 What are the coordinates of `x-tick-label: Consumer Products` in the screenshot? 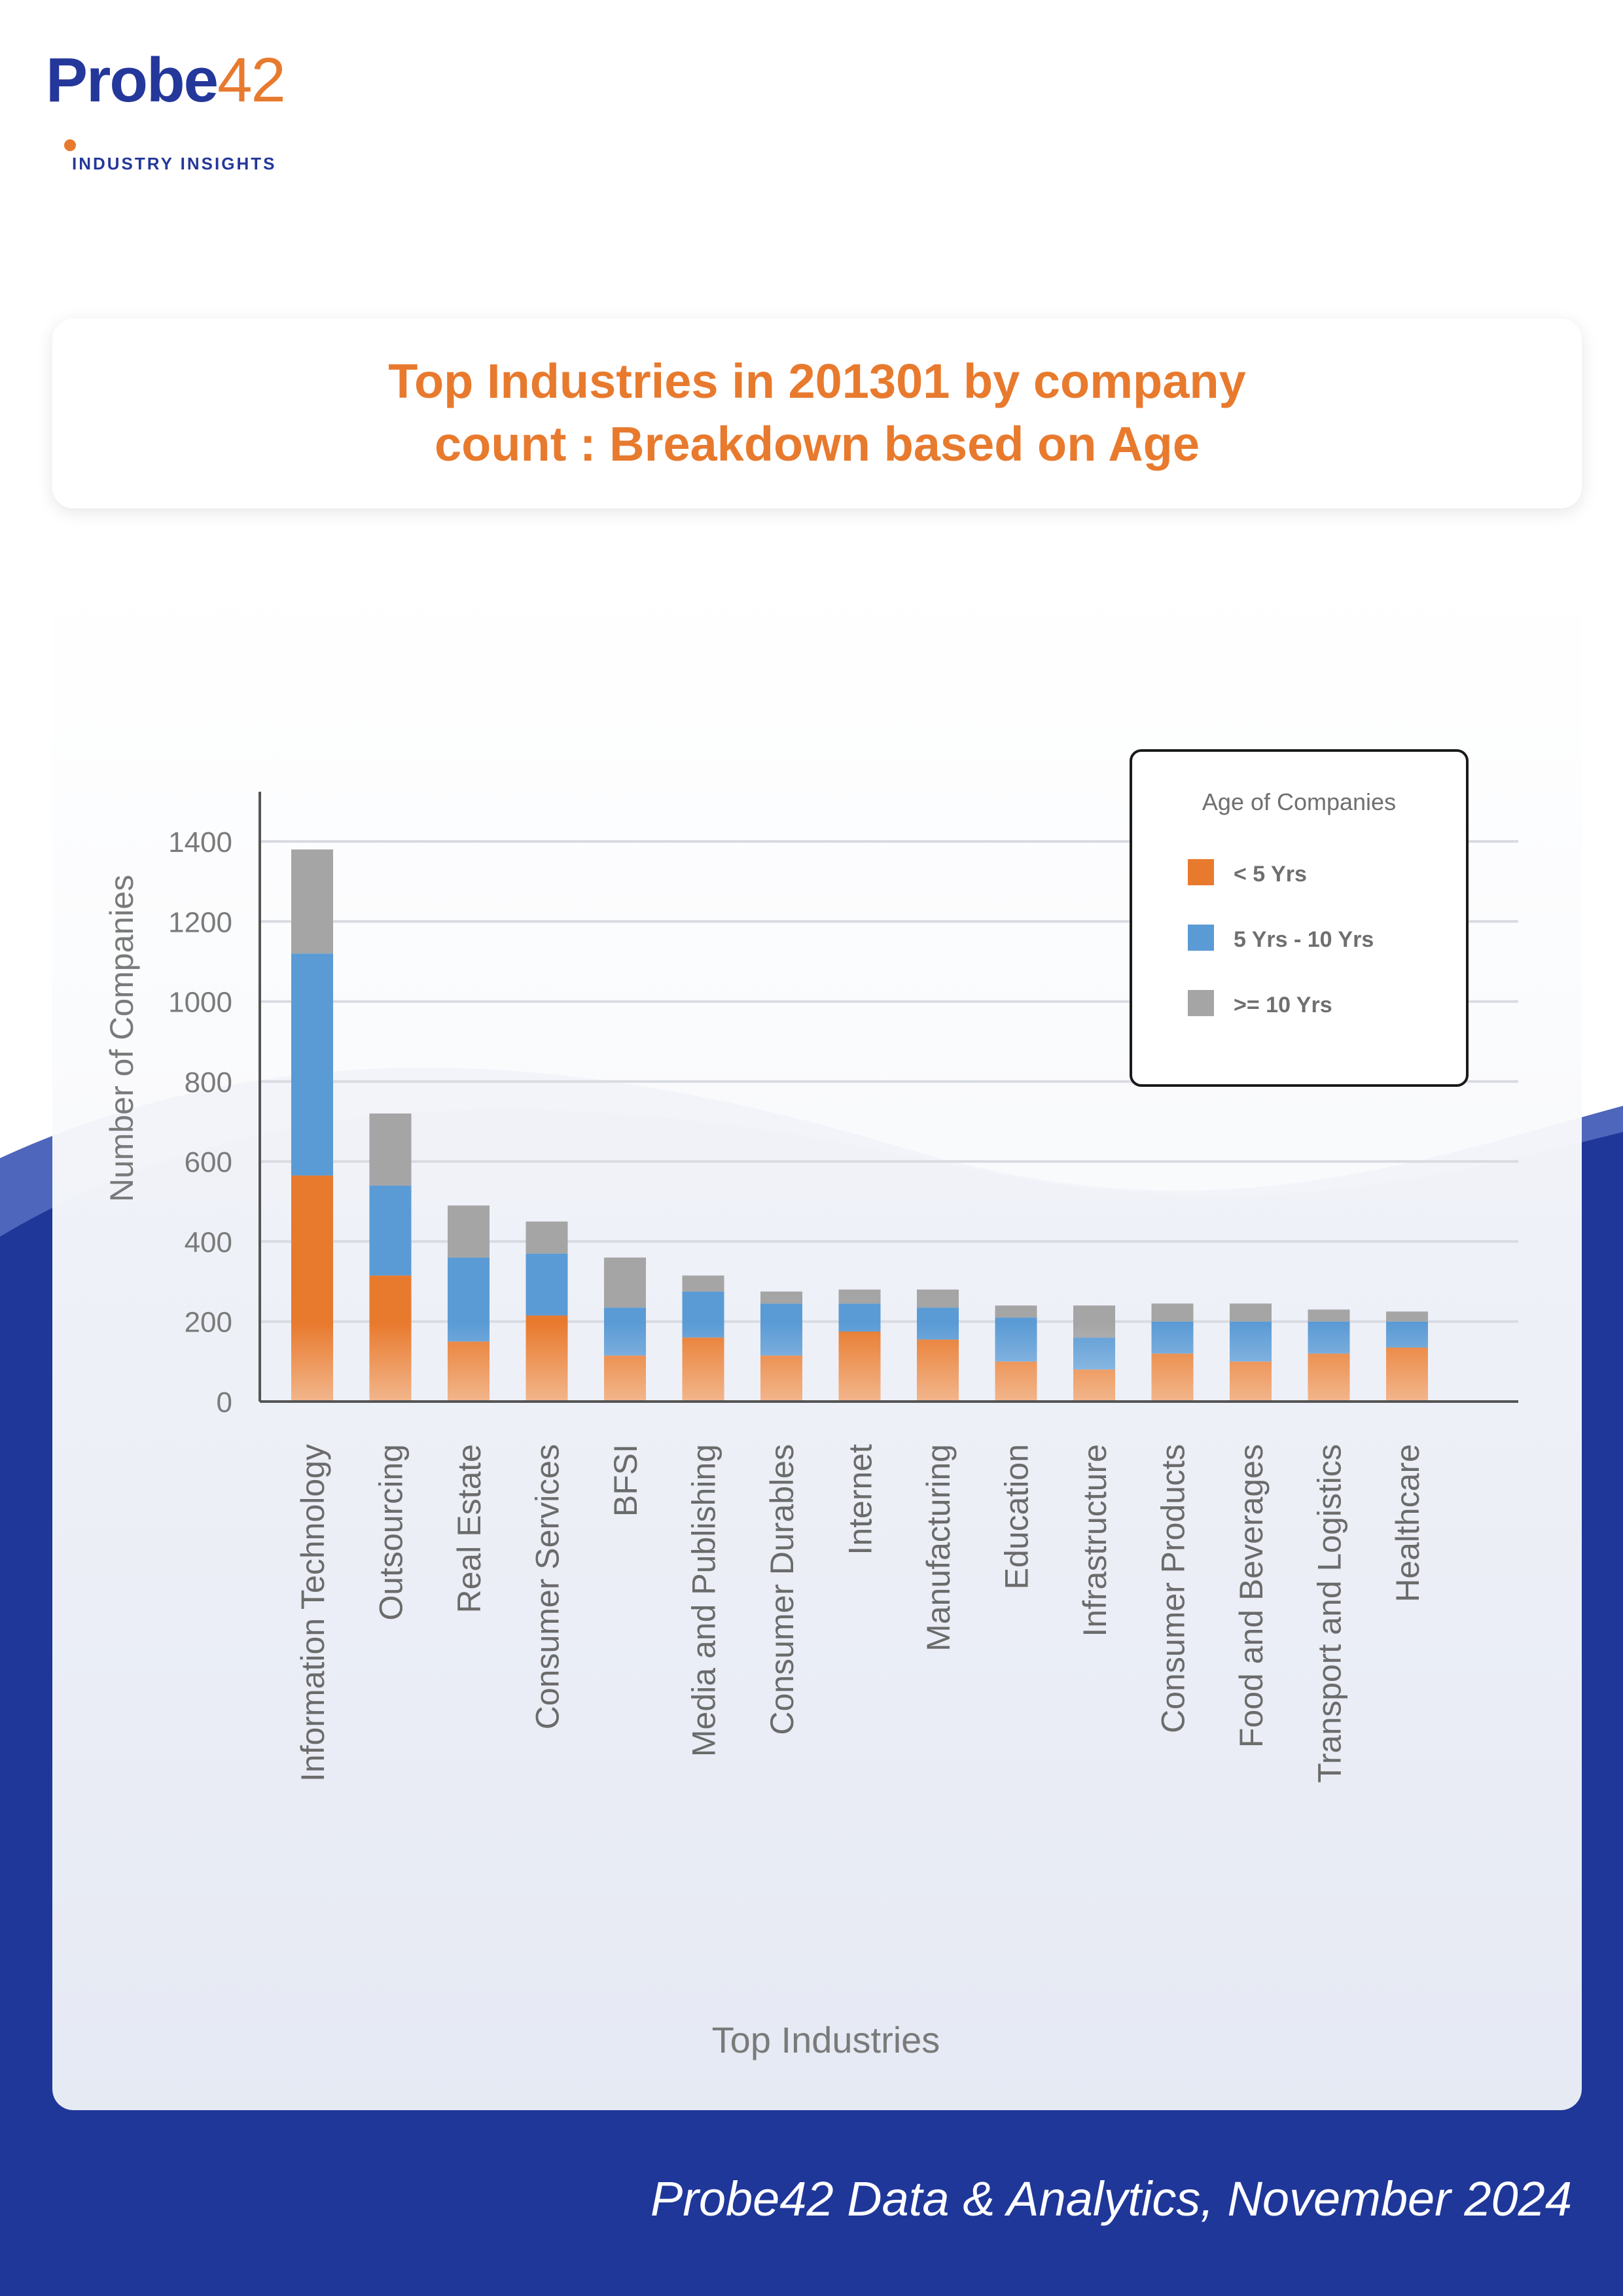 It's located at (1173, 1589).